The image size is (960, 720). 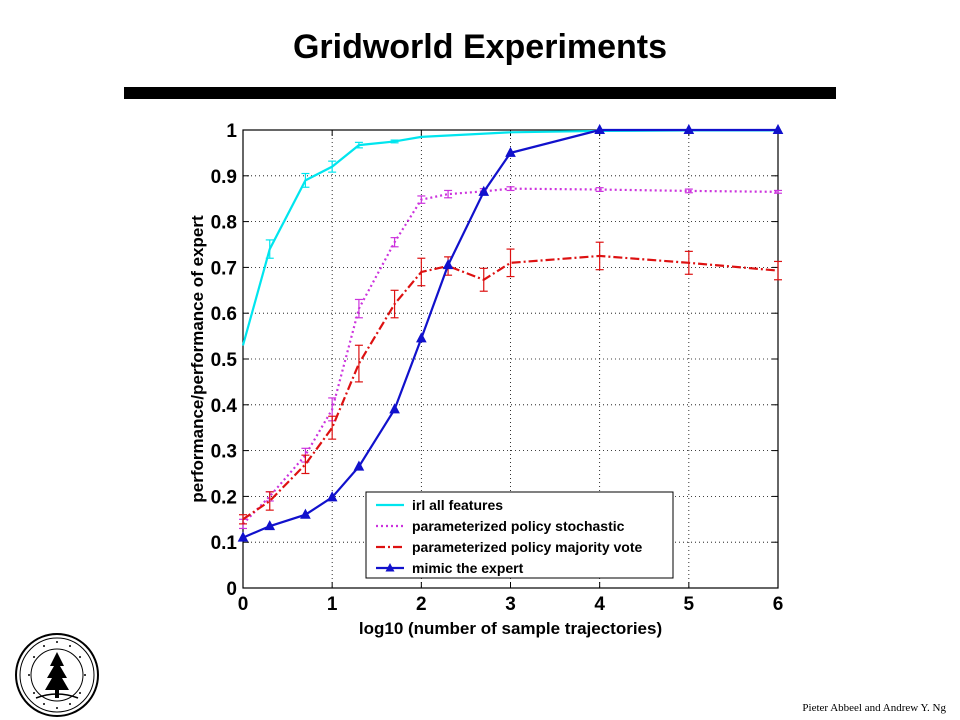 I want to click on slide-title: Gridworld Experiments, so click(x=480, y=47).